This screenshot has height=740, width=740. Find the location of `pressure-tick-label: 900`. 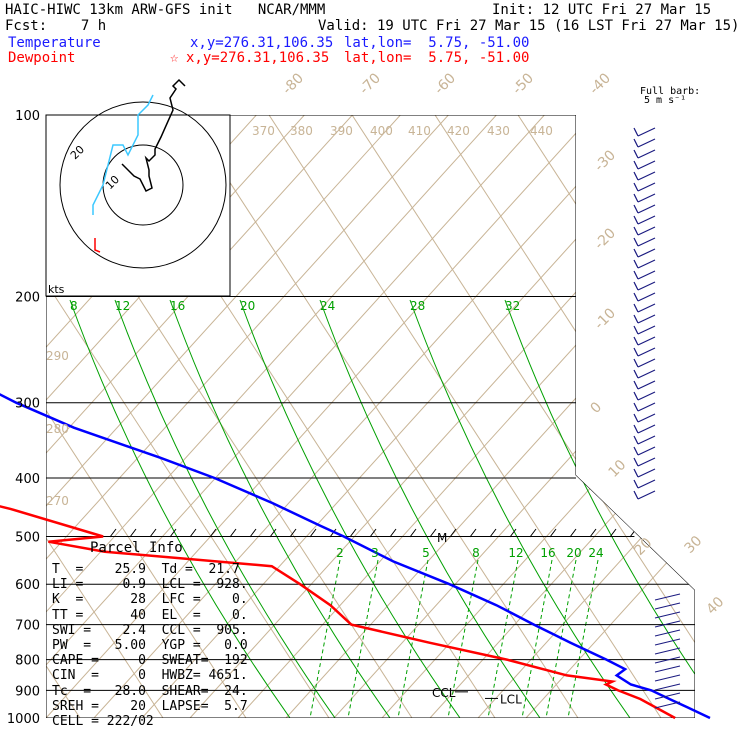

pressure-tick-label: 900 is located at coordinates (27, 691).